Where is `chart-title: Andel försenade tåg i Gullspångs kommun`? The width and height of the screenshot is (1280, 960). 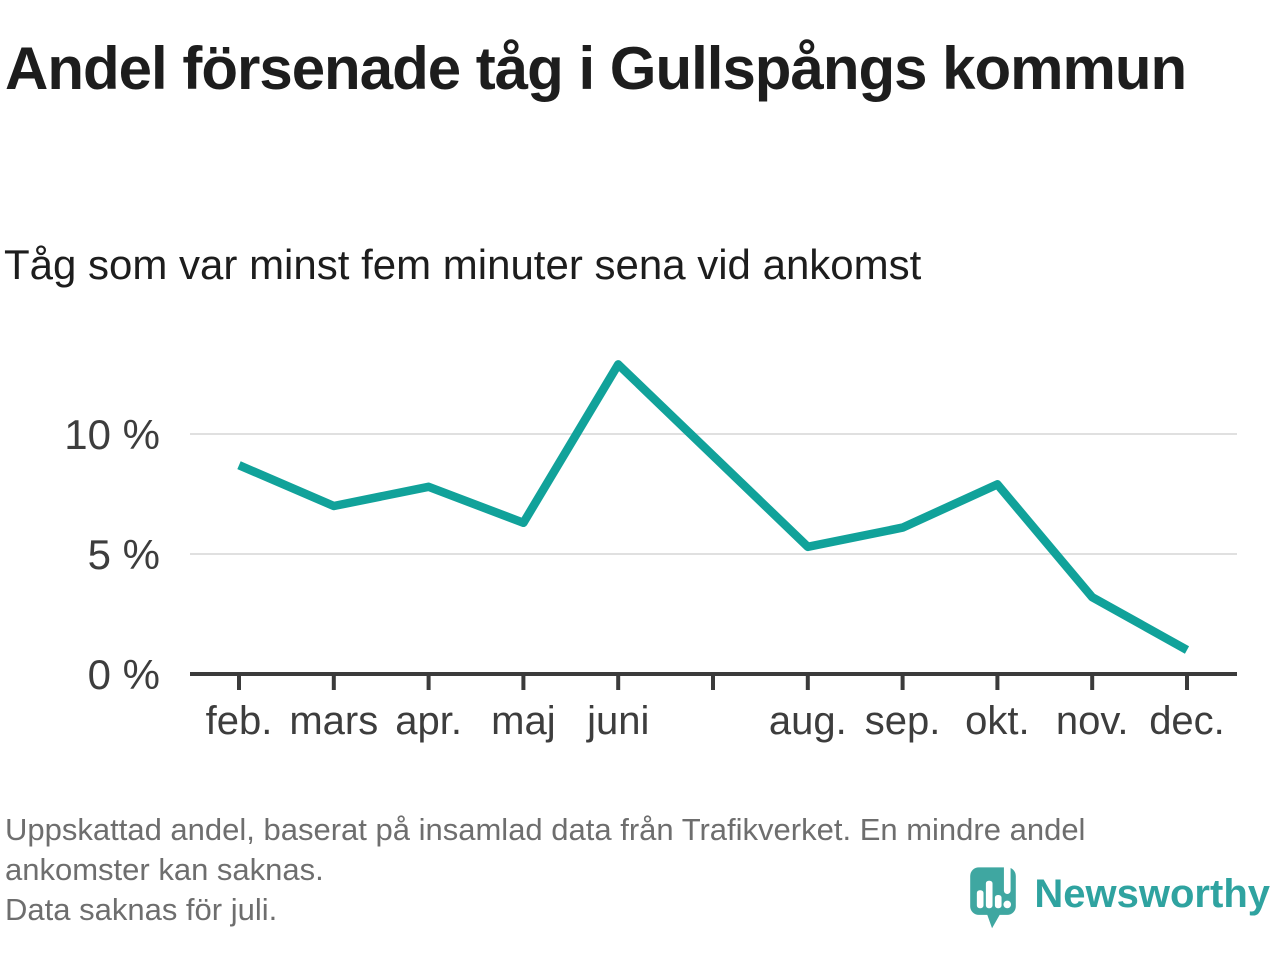 chart-title: Andel försenade tåg i Gullspångs kommun is located at coordinates (596, 68).